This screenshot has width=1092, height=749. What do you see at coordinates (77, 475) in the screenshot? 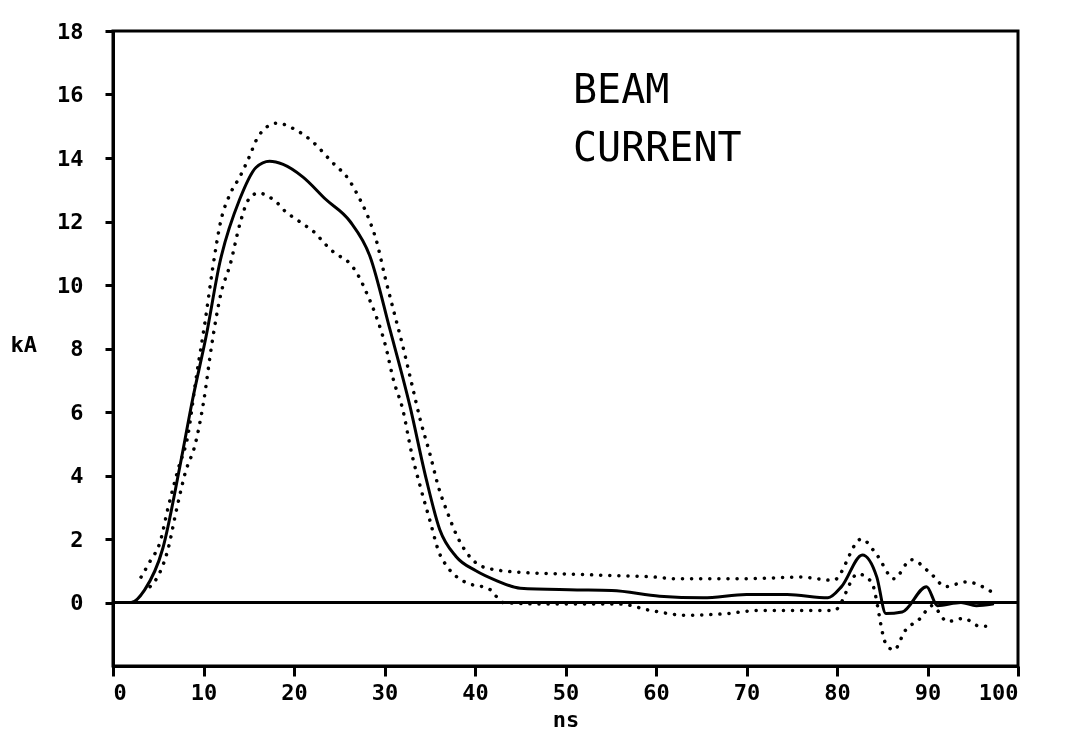
I see `y-tick-label: 4` at bounding box center [77, 475].